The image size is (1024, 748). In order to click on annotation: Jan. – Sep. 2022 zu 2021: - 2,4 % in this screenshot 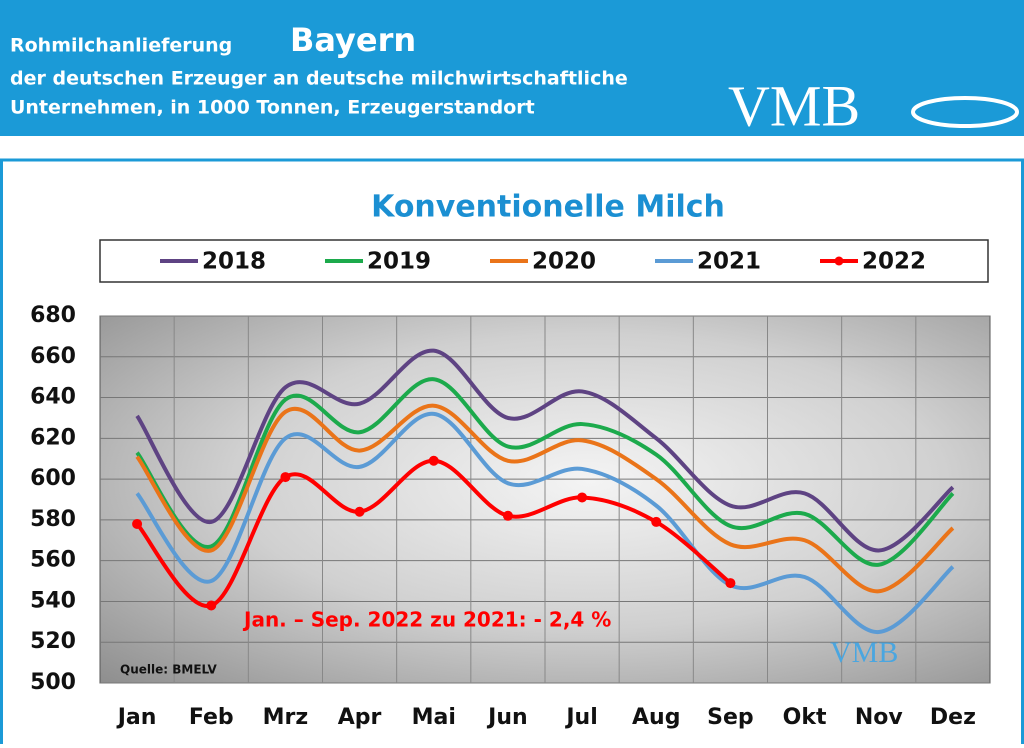, I will do `click(426, 620)`.